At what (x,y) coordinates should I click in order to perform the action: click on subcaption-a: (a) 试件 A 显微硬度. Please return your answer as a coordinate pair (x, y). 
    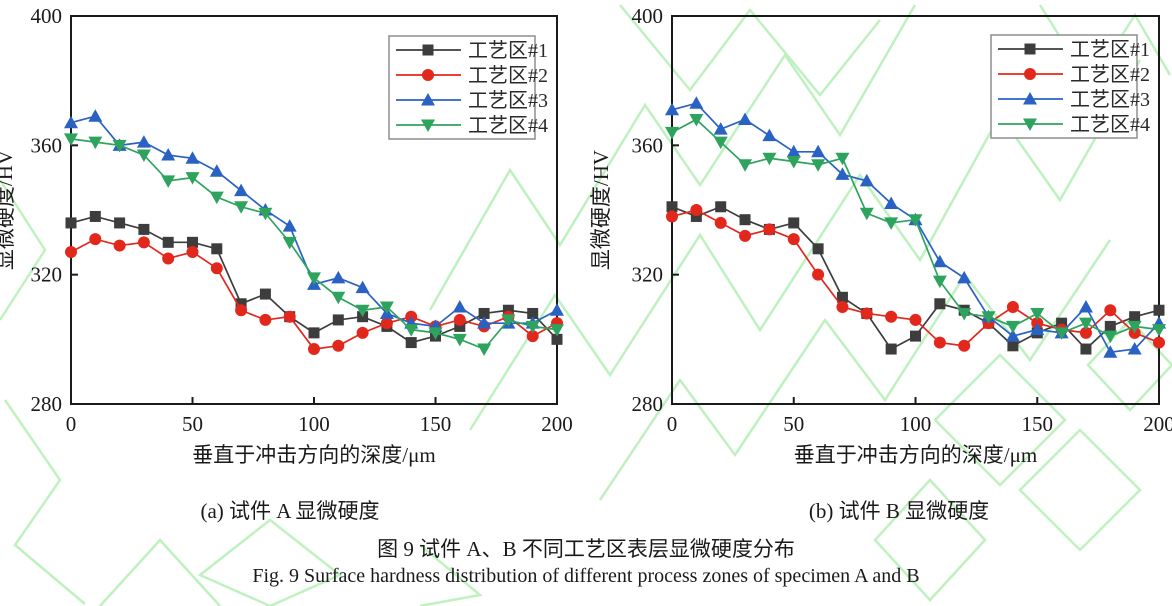
    Looking at the image, I should click on (290, 511).